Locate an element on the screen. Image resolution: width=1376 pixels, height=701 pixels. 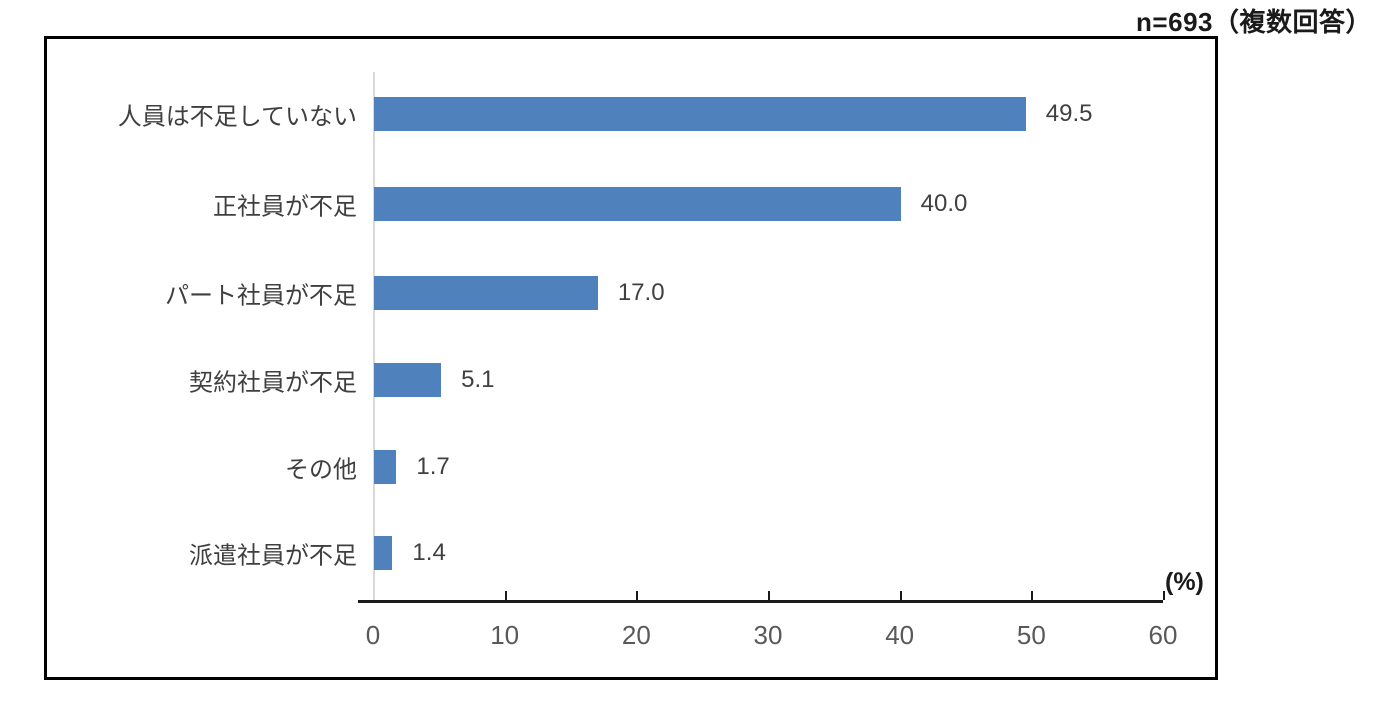
x-tick-label: 50 is located at coordinates (1031, 635).